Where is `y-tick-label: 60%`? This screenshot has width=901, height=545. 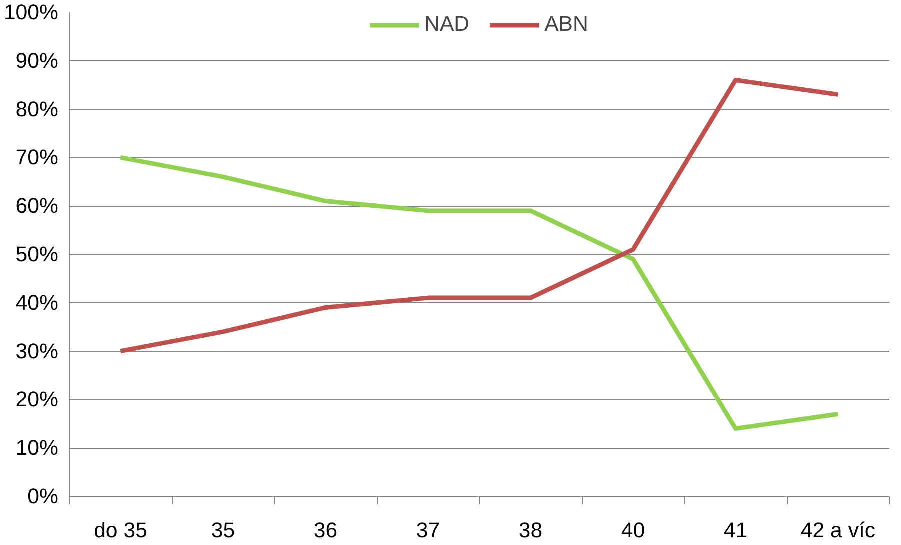
y-tick-label: 60% is located at coordinates (37, 206).